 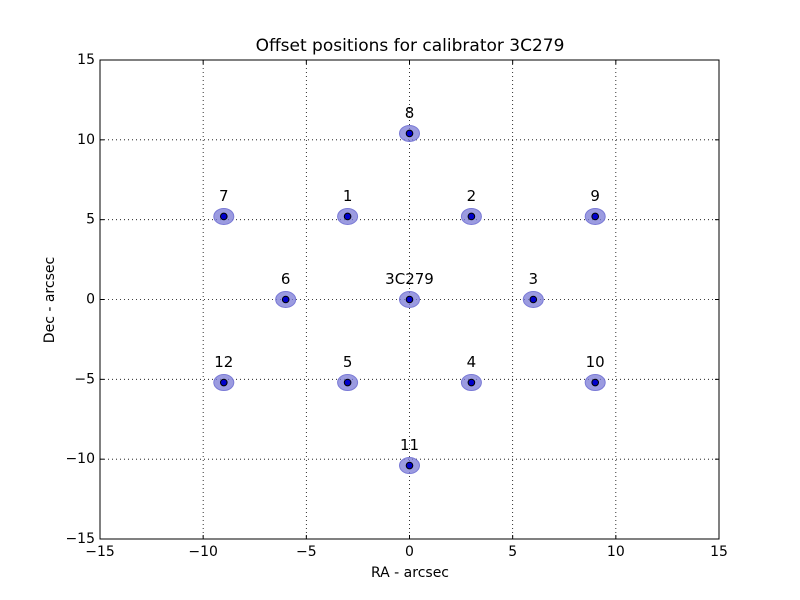 What do you see at coordinates (410, 46) in the screenshot?
I see `chart-title: Offset positions for calibrator 3C279` at bounding box center [410, 46].